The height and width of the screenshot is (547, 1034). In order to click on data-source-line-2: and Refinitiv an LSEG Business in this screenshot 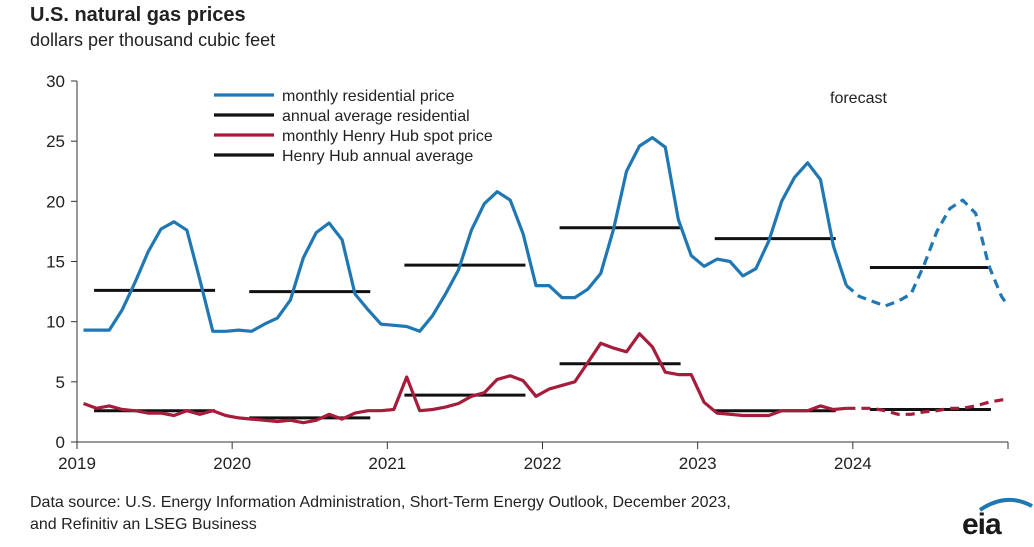, I will do `click(143, 524)`.